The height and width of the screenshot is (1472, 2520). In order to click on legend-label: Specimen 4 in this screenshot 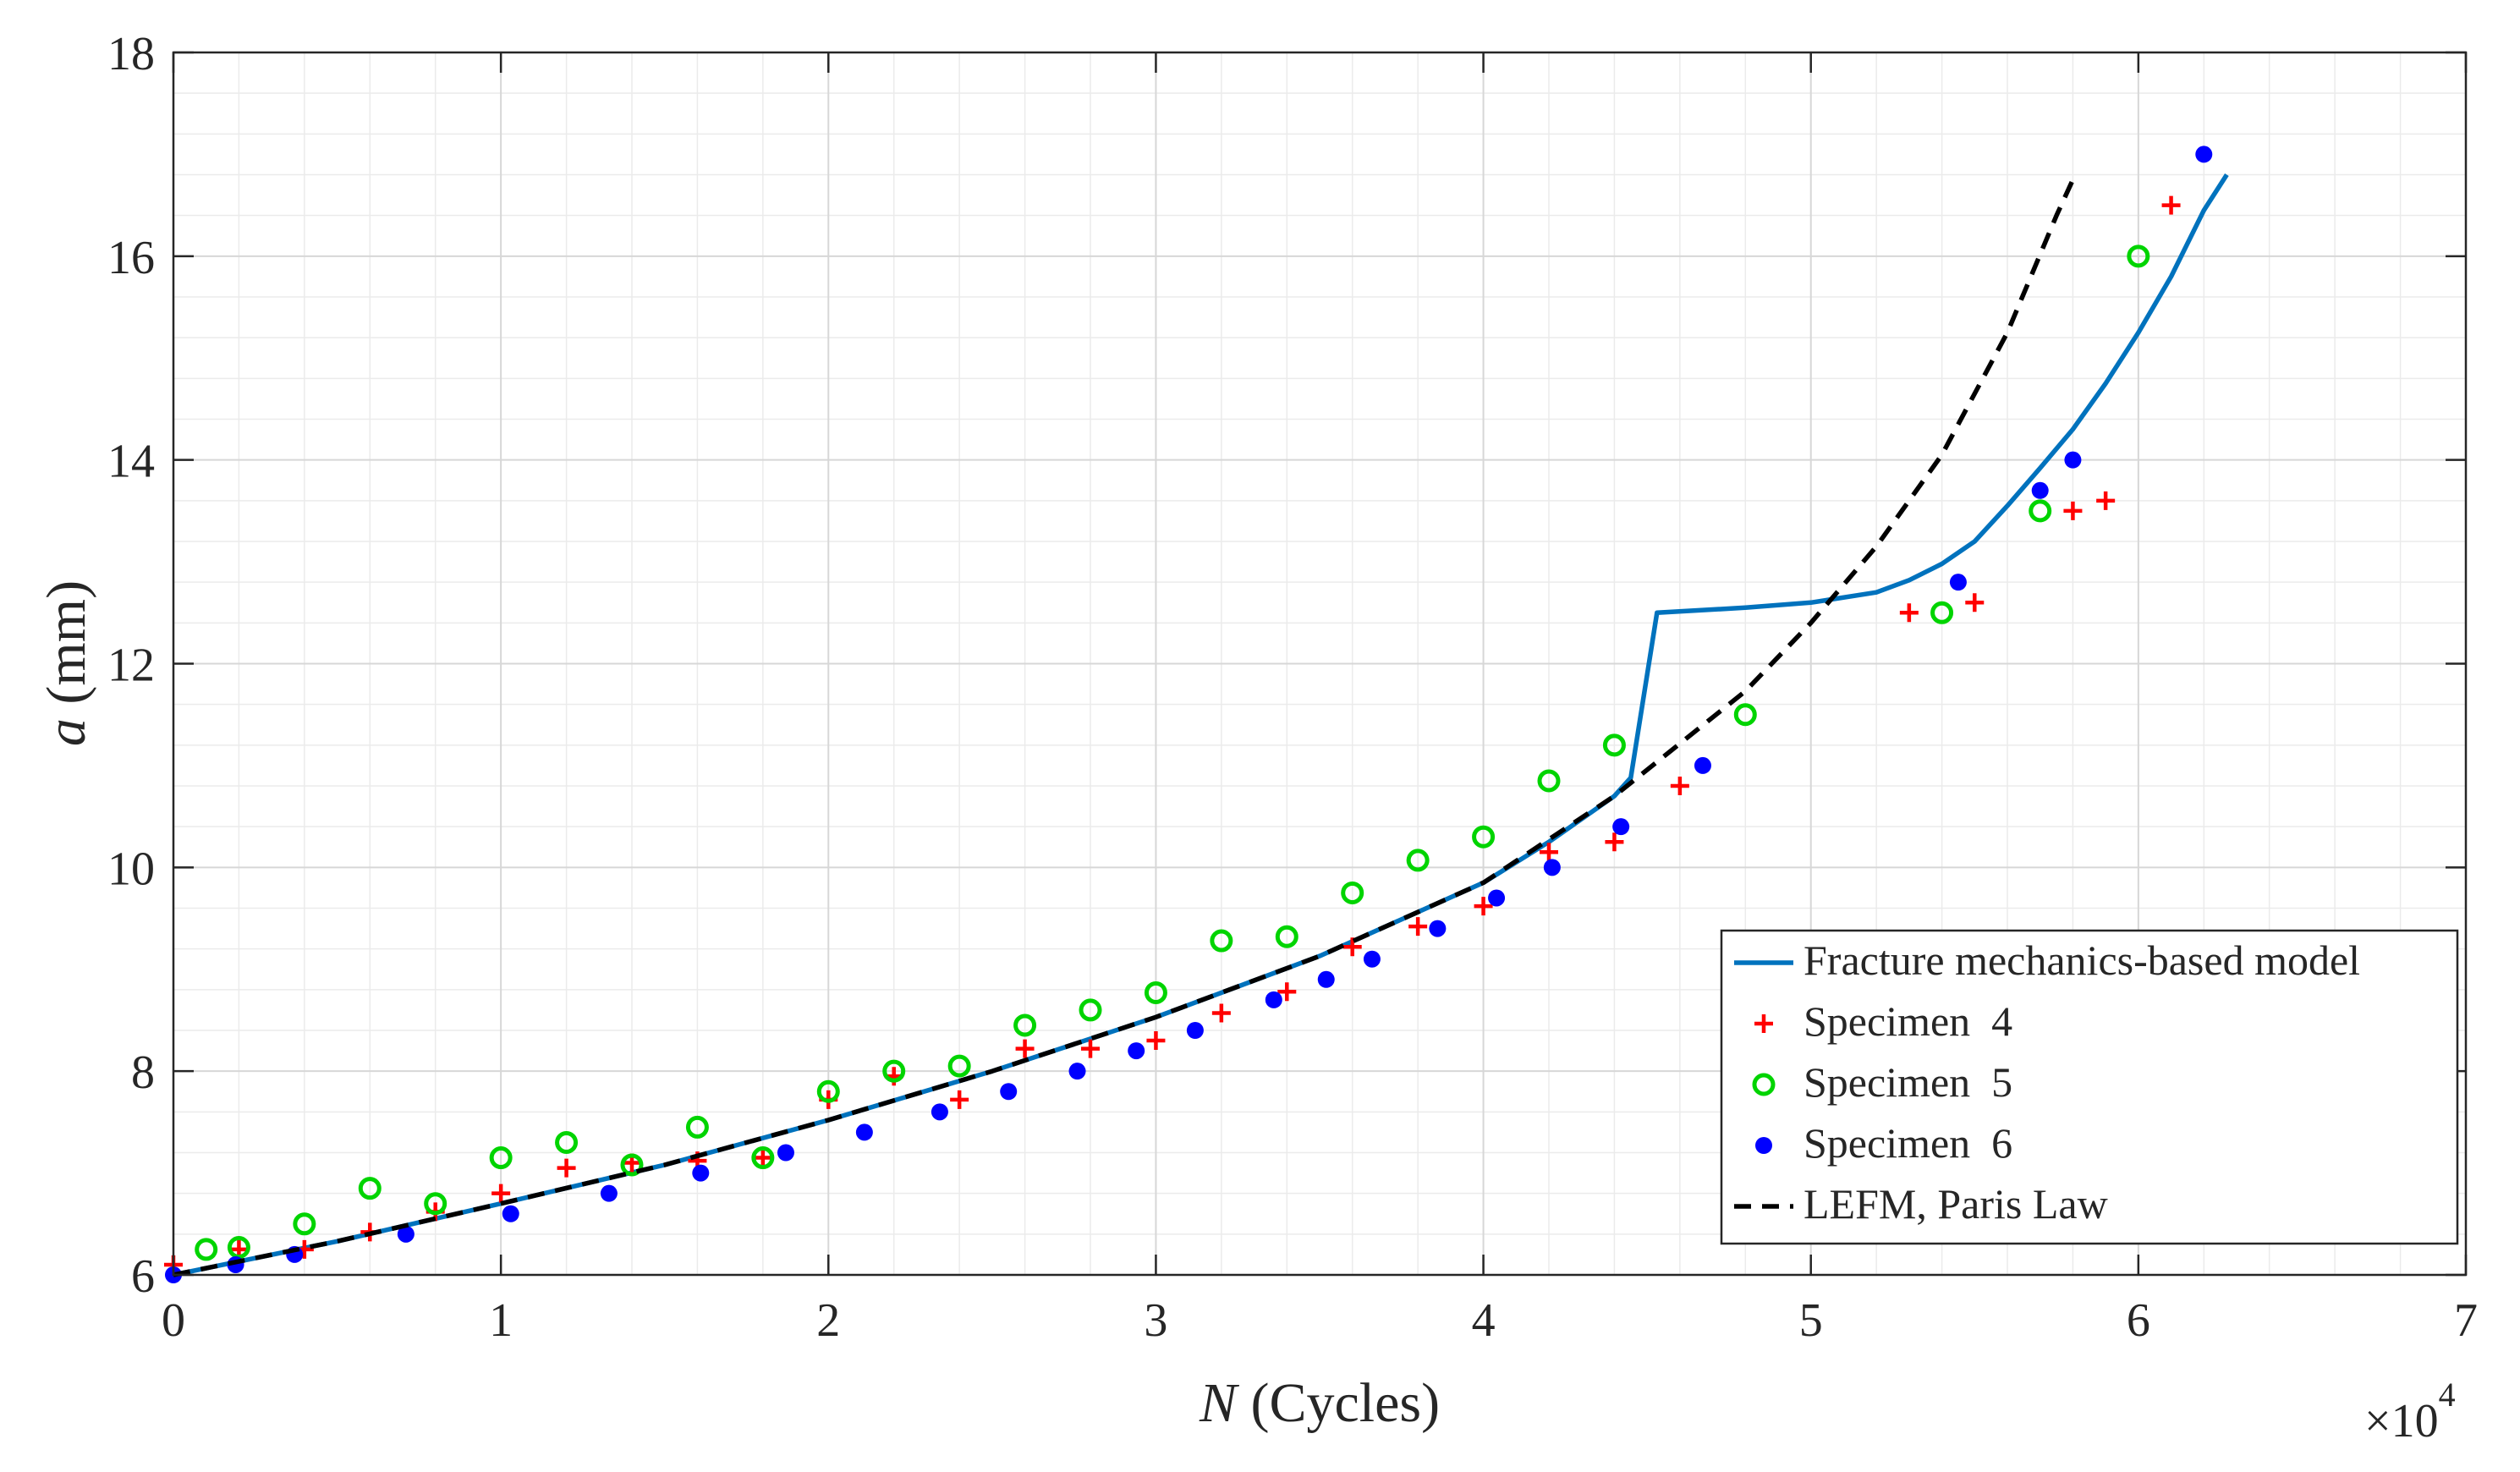, I will do `click(1908, 1021)`.